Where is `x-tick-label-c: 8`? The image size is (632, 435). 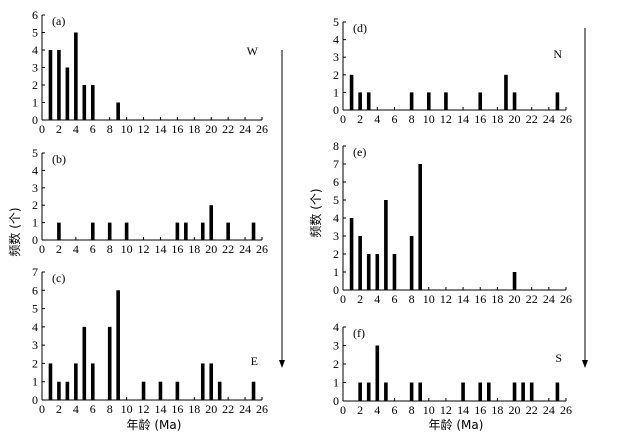
x-tick-label-c: 8 is located at coordinates (110, 409).